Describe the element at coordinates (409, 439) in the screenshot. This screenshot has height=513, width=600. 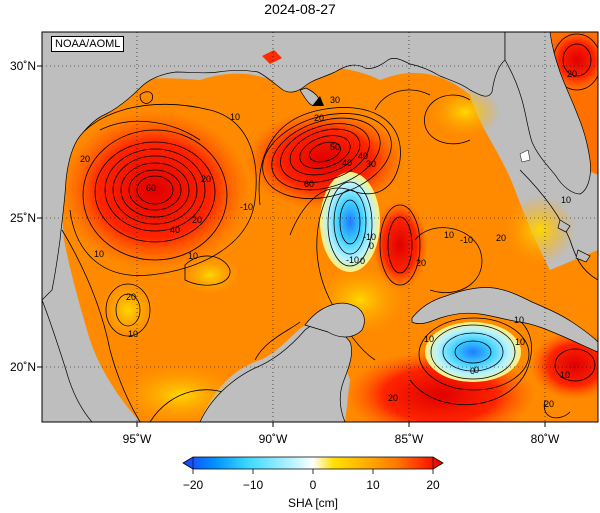
I see `lon-label-85w: 85˚W` at that location.